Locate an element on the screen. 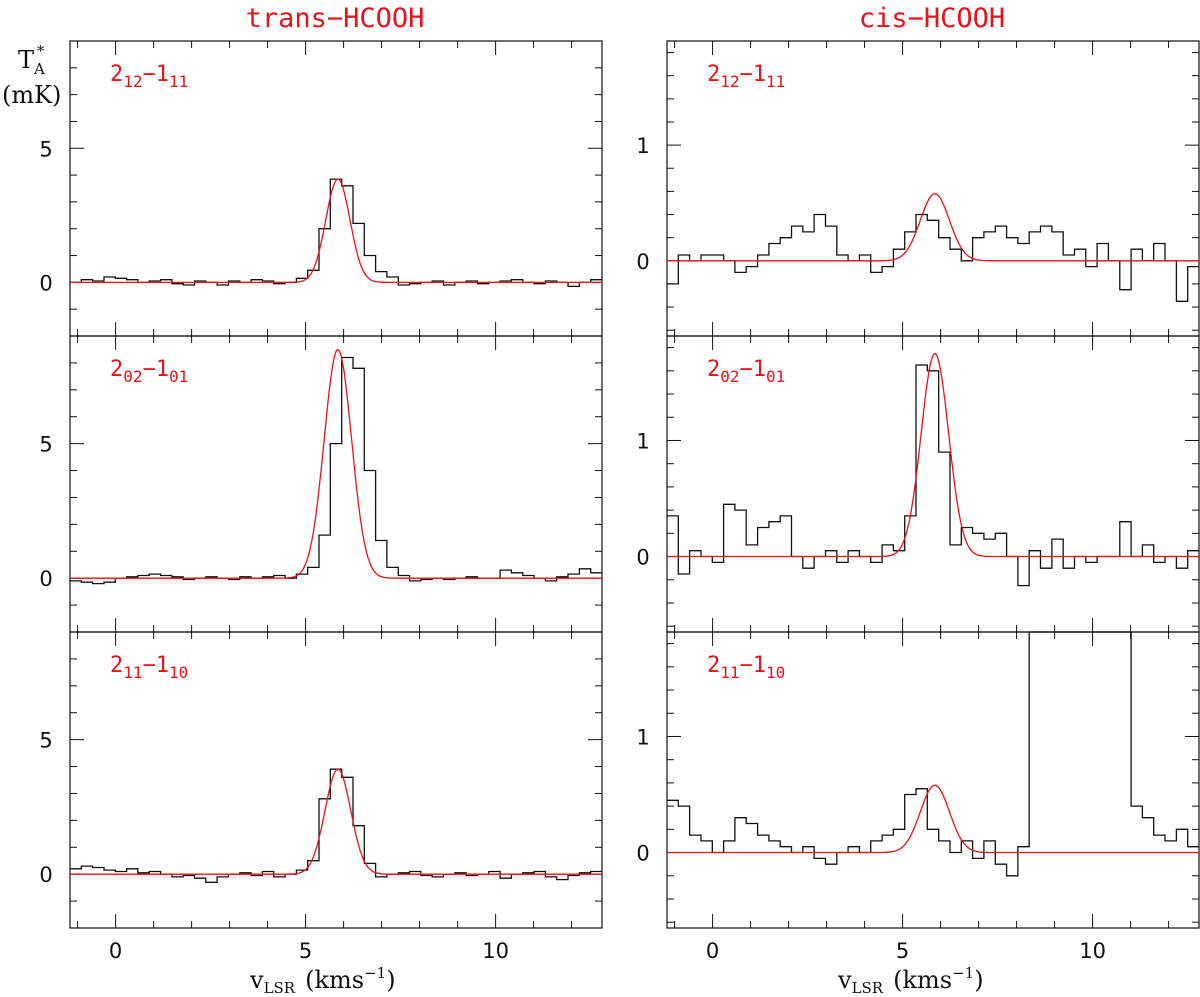 The image size is (1200, 997). svg-text: TA* is located at coordinates (31, 60).